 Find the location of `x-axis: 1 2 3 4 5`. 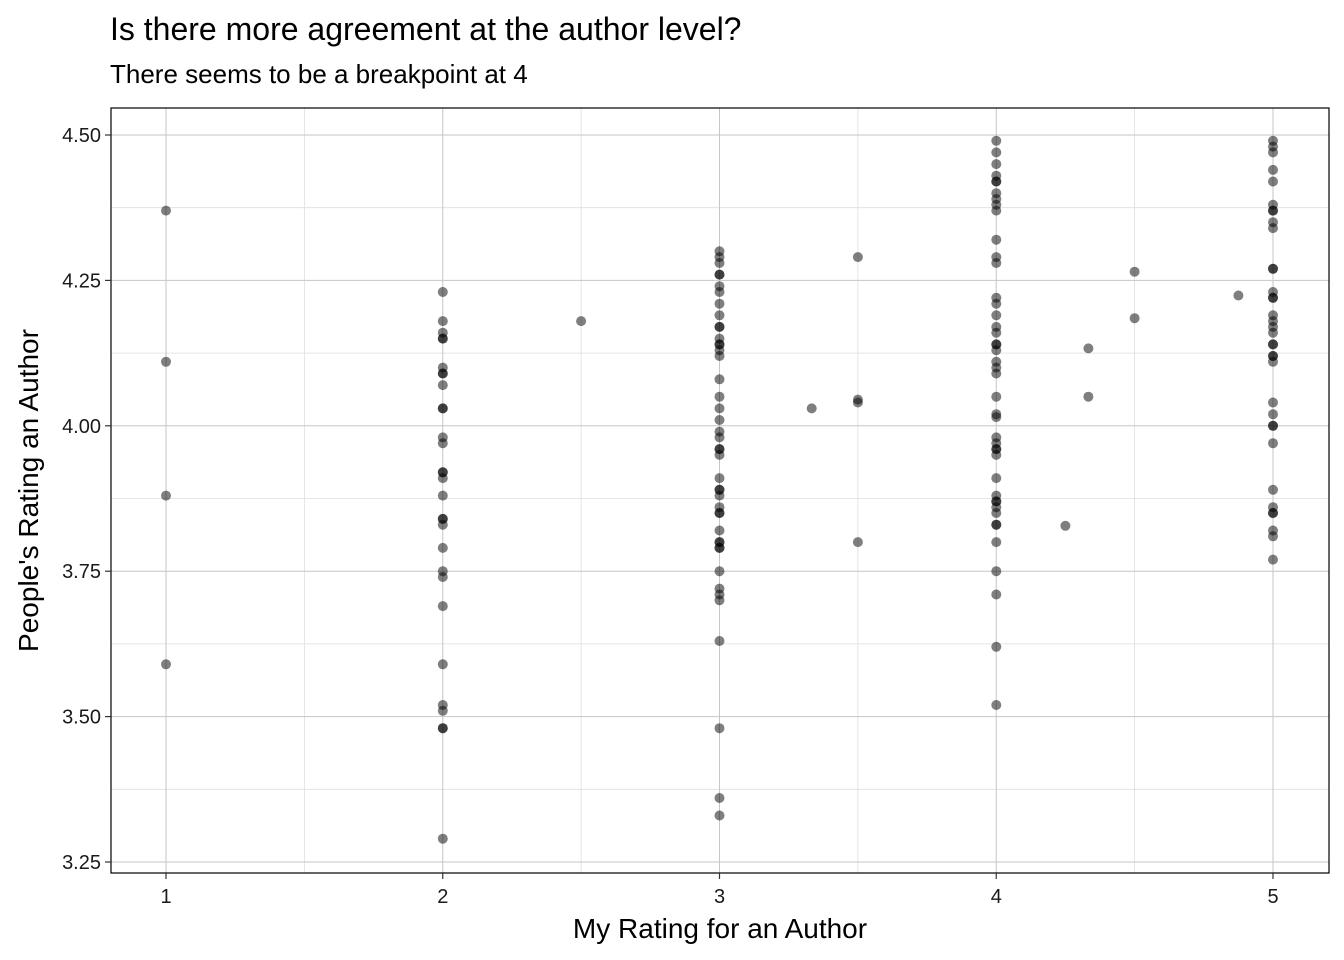

x-axis: 1 2 3 4 5 is located at coordinates (719, 890).